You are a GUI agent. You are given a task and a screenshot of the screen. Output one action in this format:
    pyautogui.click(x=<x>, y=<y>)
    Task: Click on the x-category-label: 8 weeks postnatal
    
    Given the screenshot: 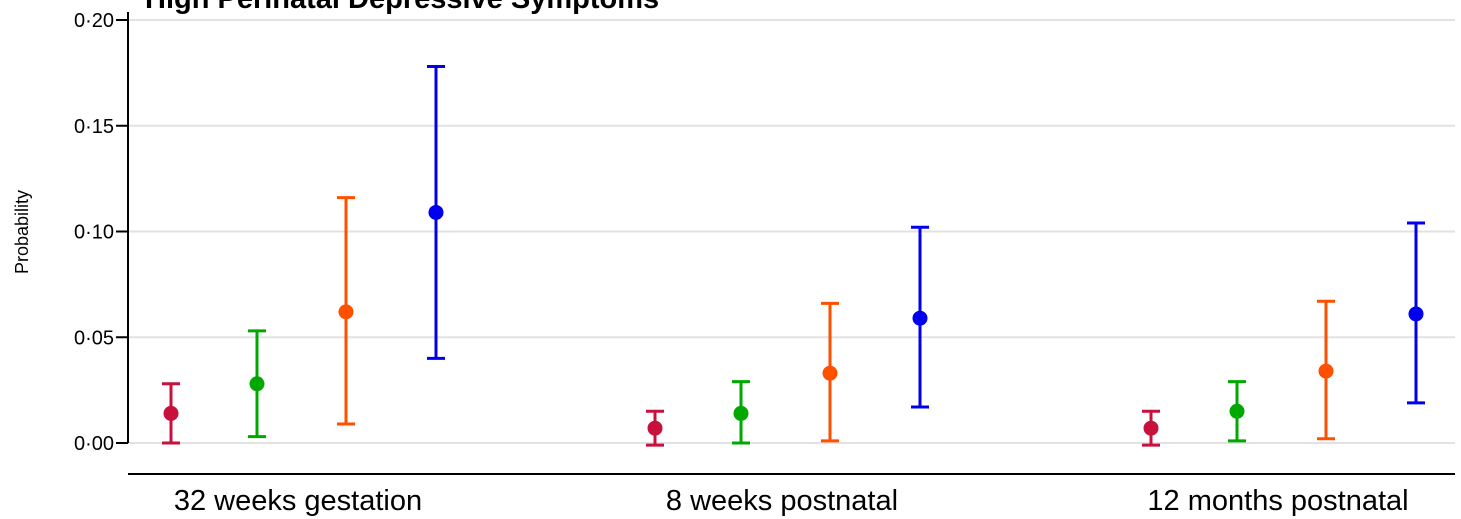 What is the action you would take?
    pyautogui.click(x=782, y=501)
    